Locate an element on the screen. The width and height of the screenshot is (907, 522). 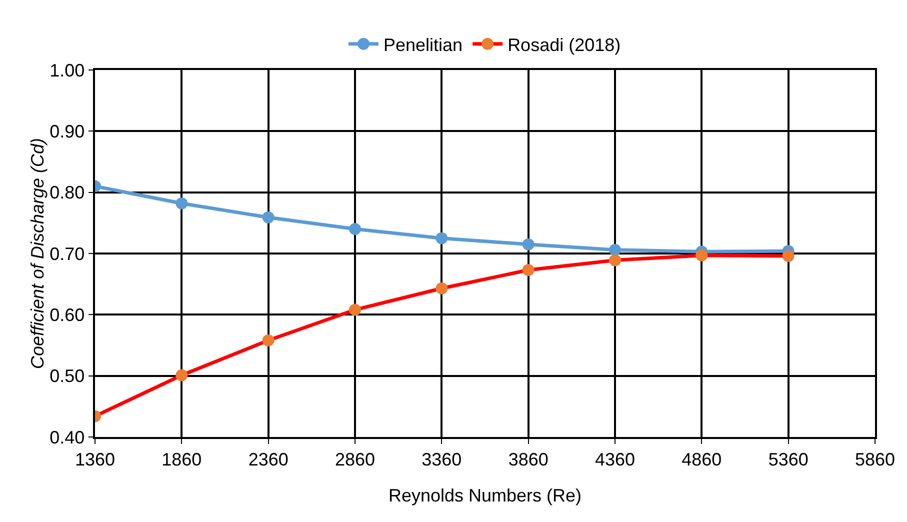
x-tick-label: 1860 is located at coordinates (182, 459).